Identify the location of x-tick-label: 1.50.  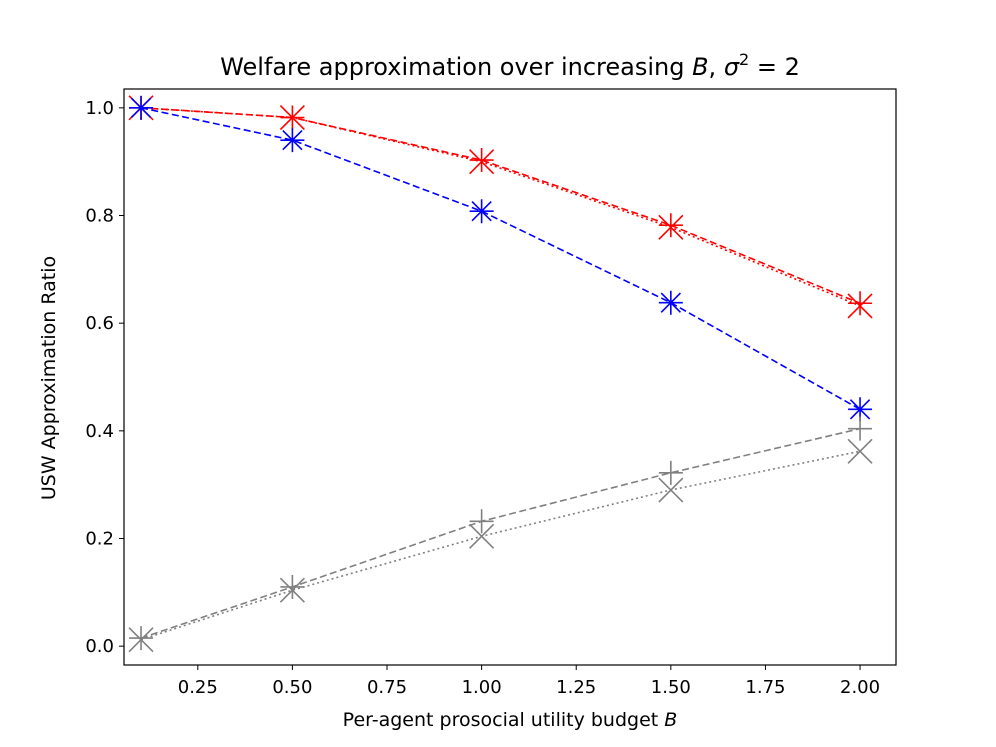
(671, 687).